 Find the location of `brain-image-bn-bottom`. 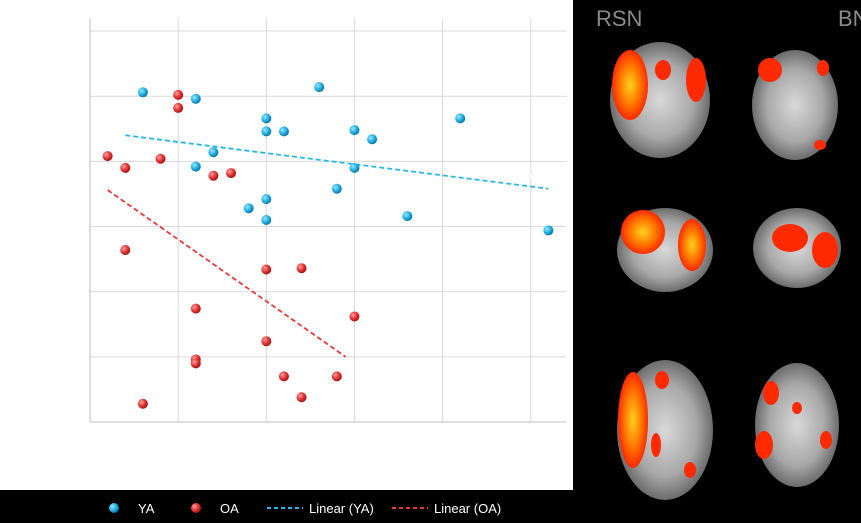

brain-image-bn-bottom is located at coordinates (797, 425).